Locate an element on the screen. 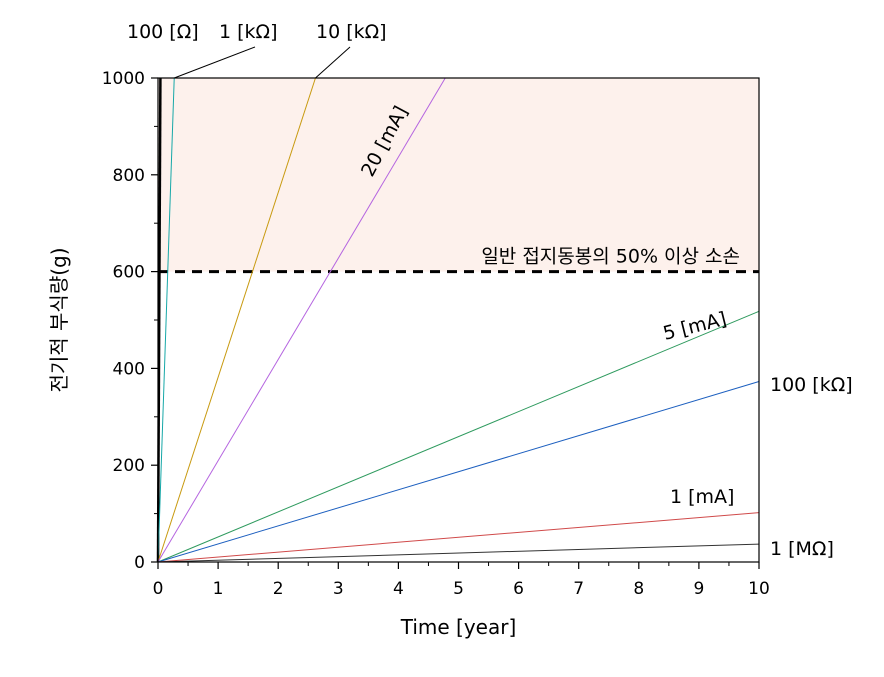 Image resolution: width=884 pixels, height=677 pixels. x-tick-label: 0 is located at coordinates (158, 589).